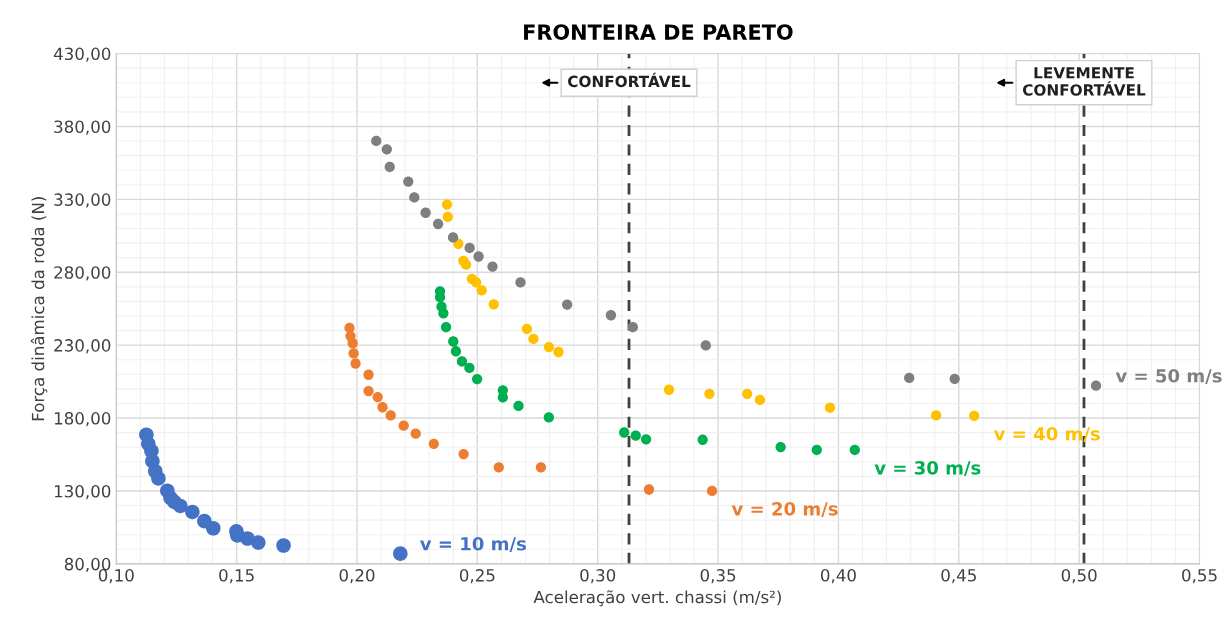  What do you see at coordinates (1199, 576) in the screenshot?
I see `x-tick-label: 0,55` at bounding box center [1199, 576].